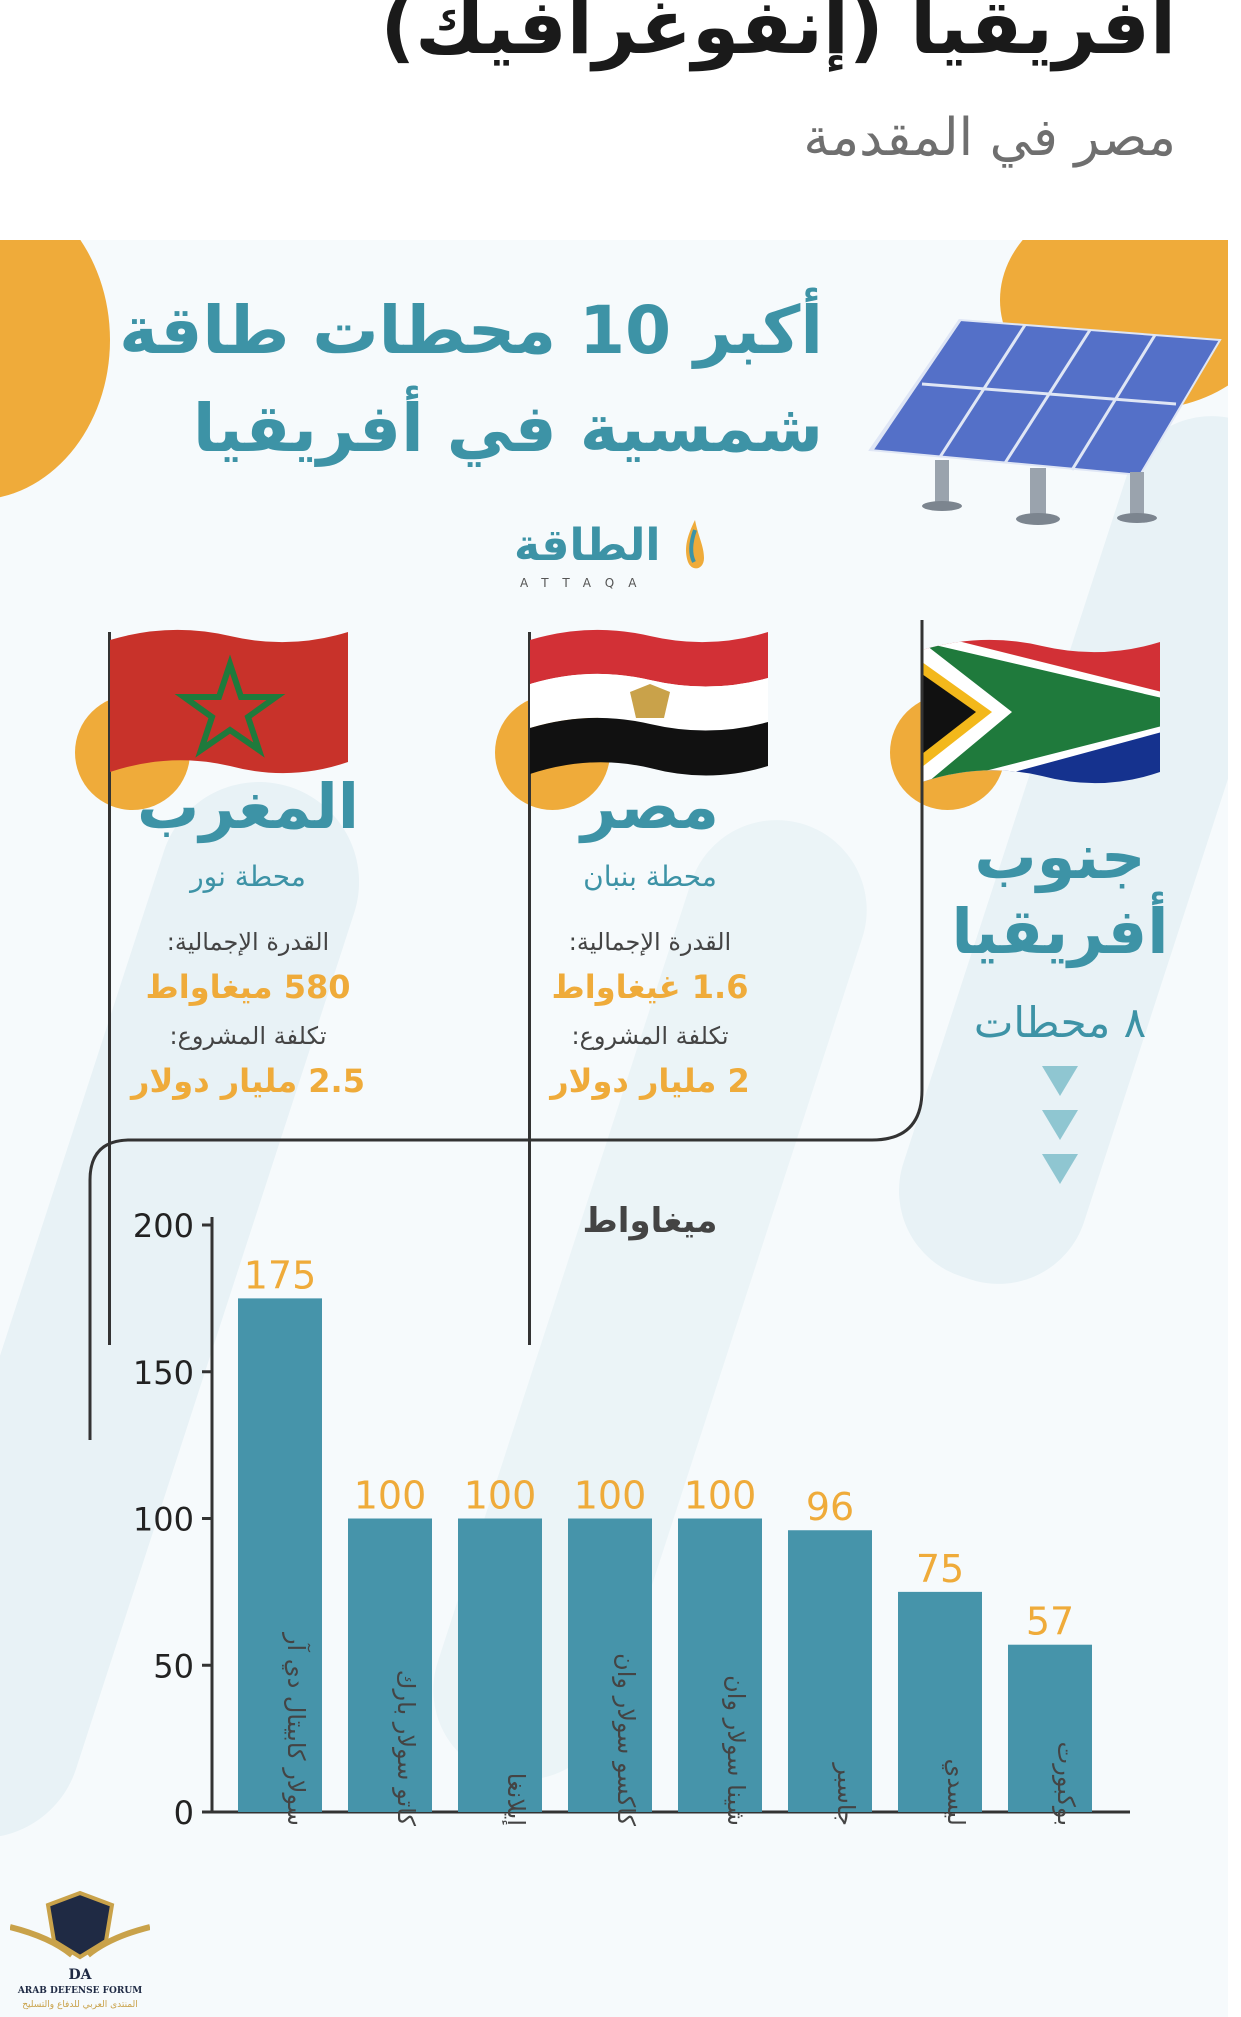 The image size is (1241, 2017). Describe the element at coordinates (79, 2005) in the screenshot. I see `forum-logo-text-ar: المنتدى العربي للدفاع والتسليح` at that location.